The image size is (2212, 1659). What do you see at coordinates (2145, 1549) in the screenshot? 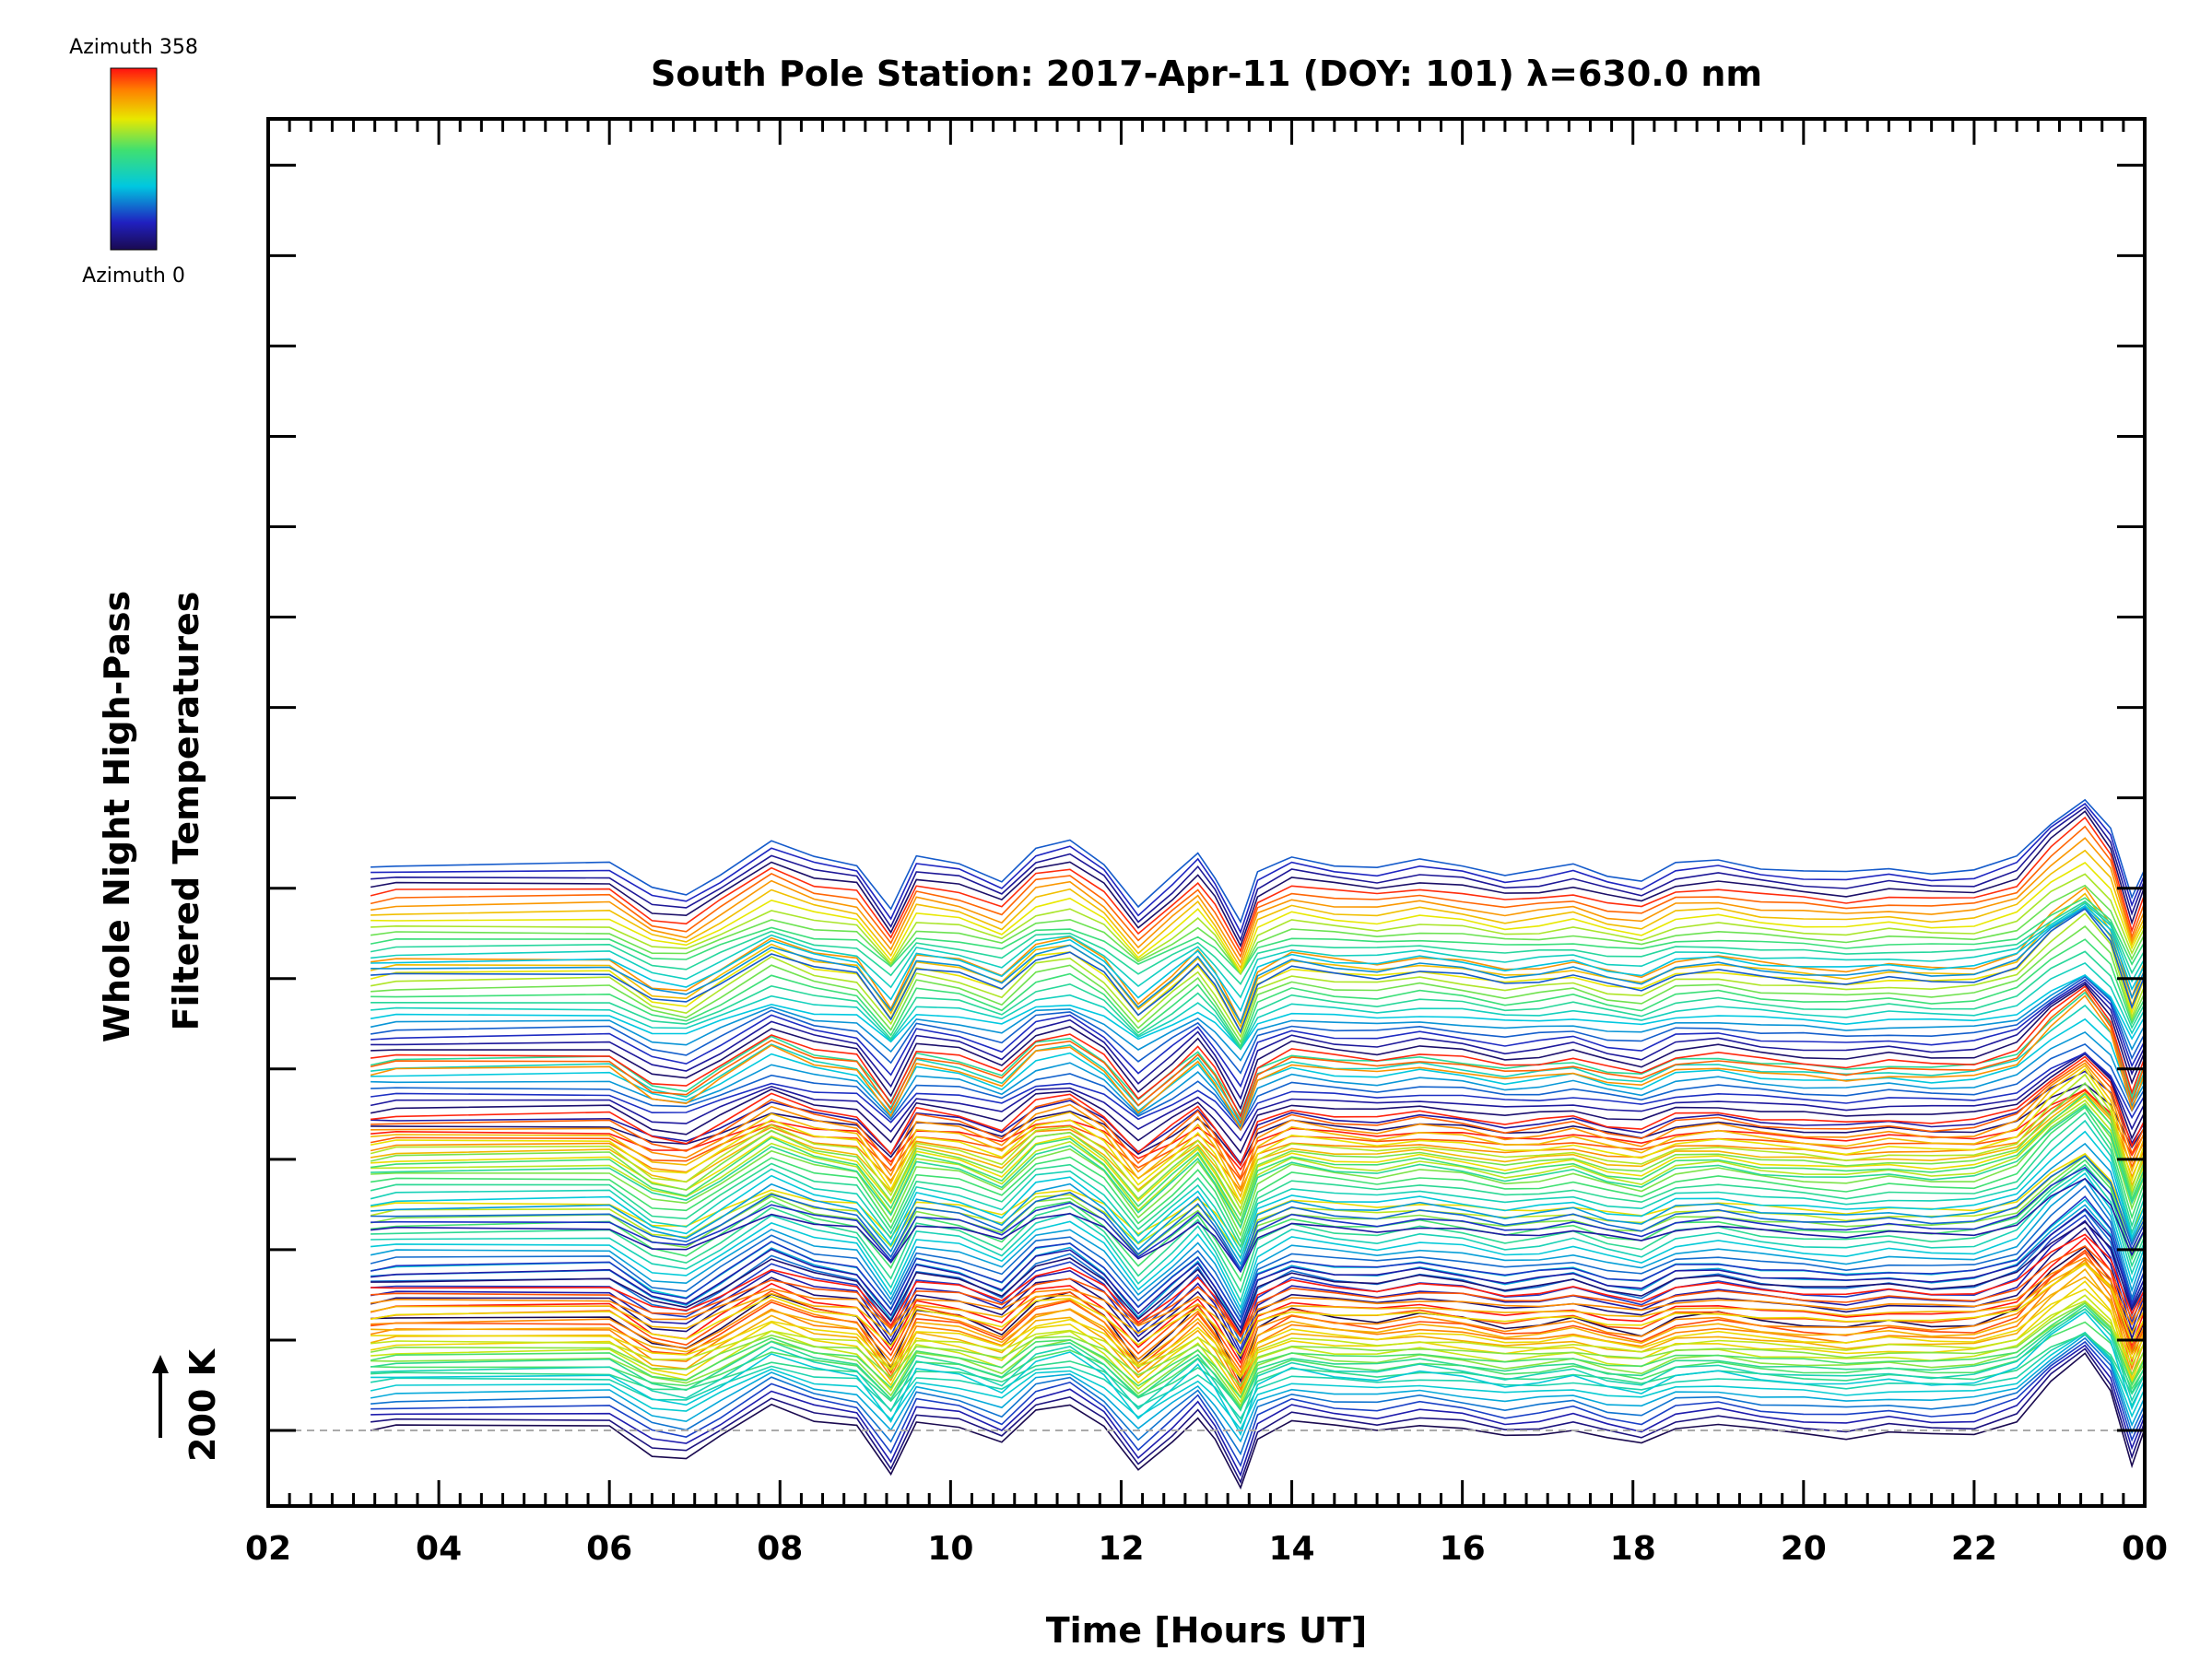
I see `x-tick-label: 00` at bounding box center [2145, 1549].